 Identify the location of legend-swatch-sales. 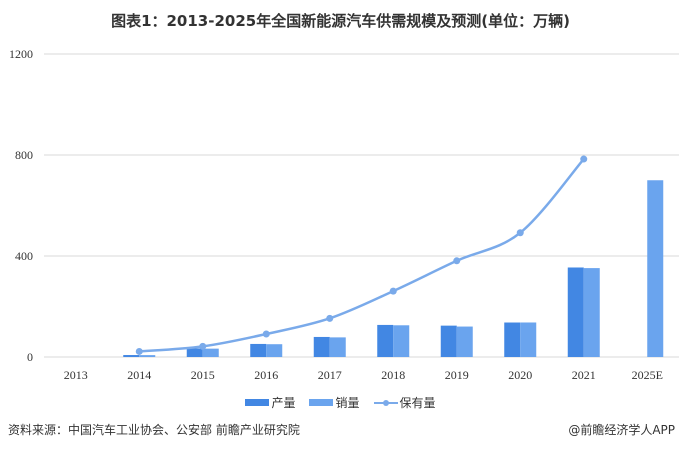
(321, 402).